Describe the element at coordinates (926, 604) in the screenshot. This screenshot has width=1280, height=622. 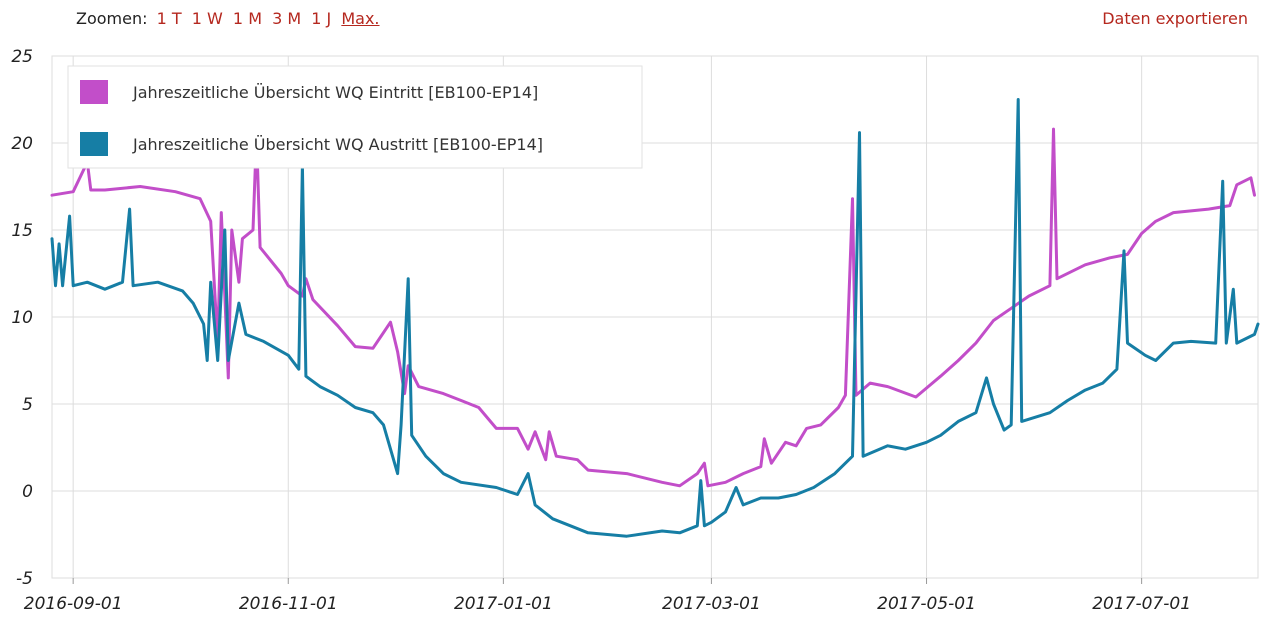
I see `x-tick-label: 2017-05-01` at that location.